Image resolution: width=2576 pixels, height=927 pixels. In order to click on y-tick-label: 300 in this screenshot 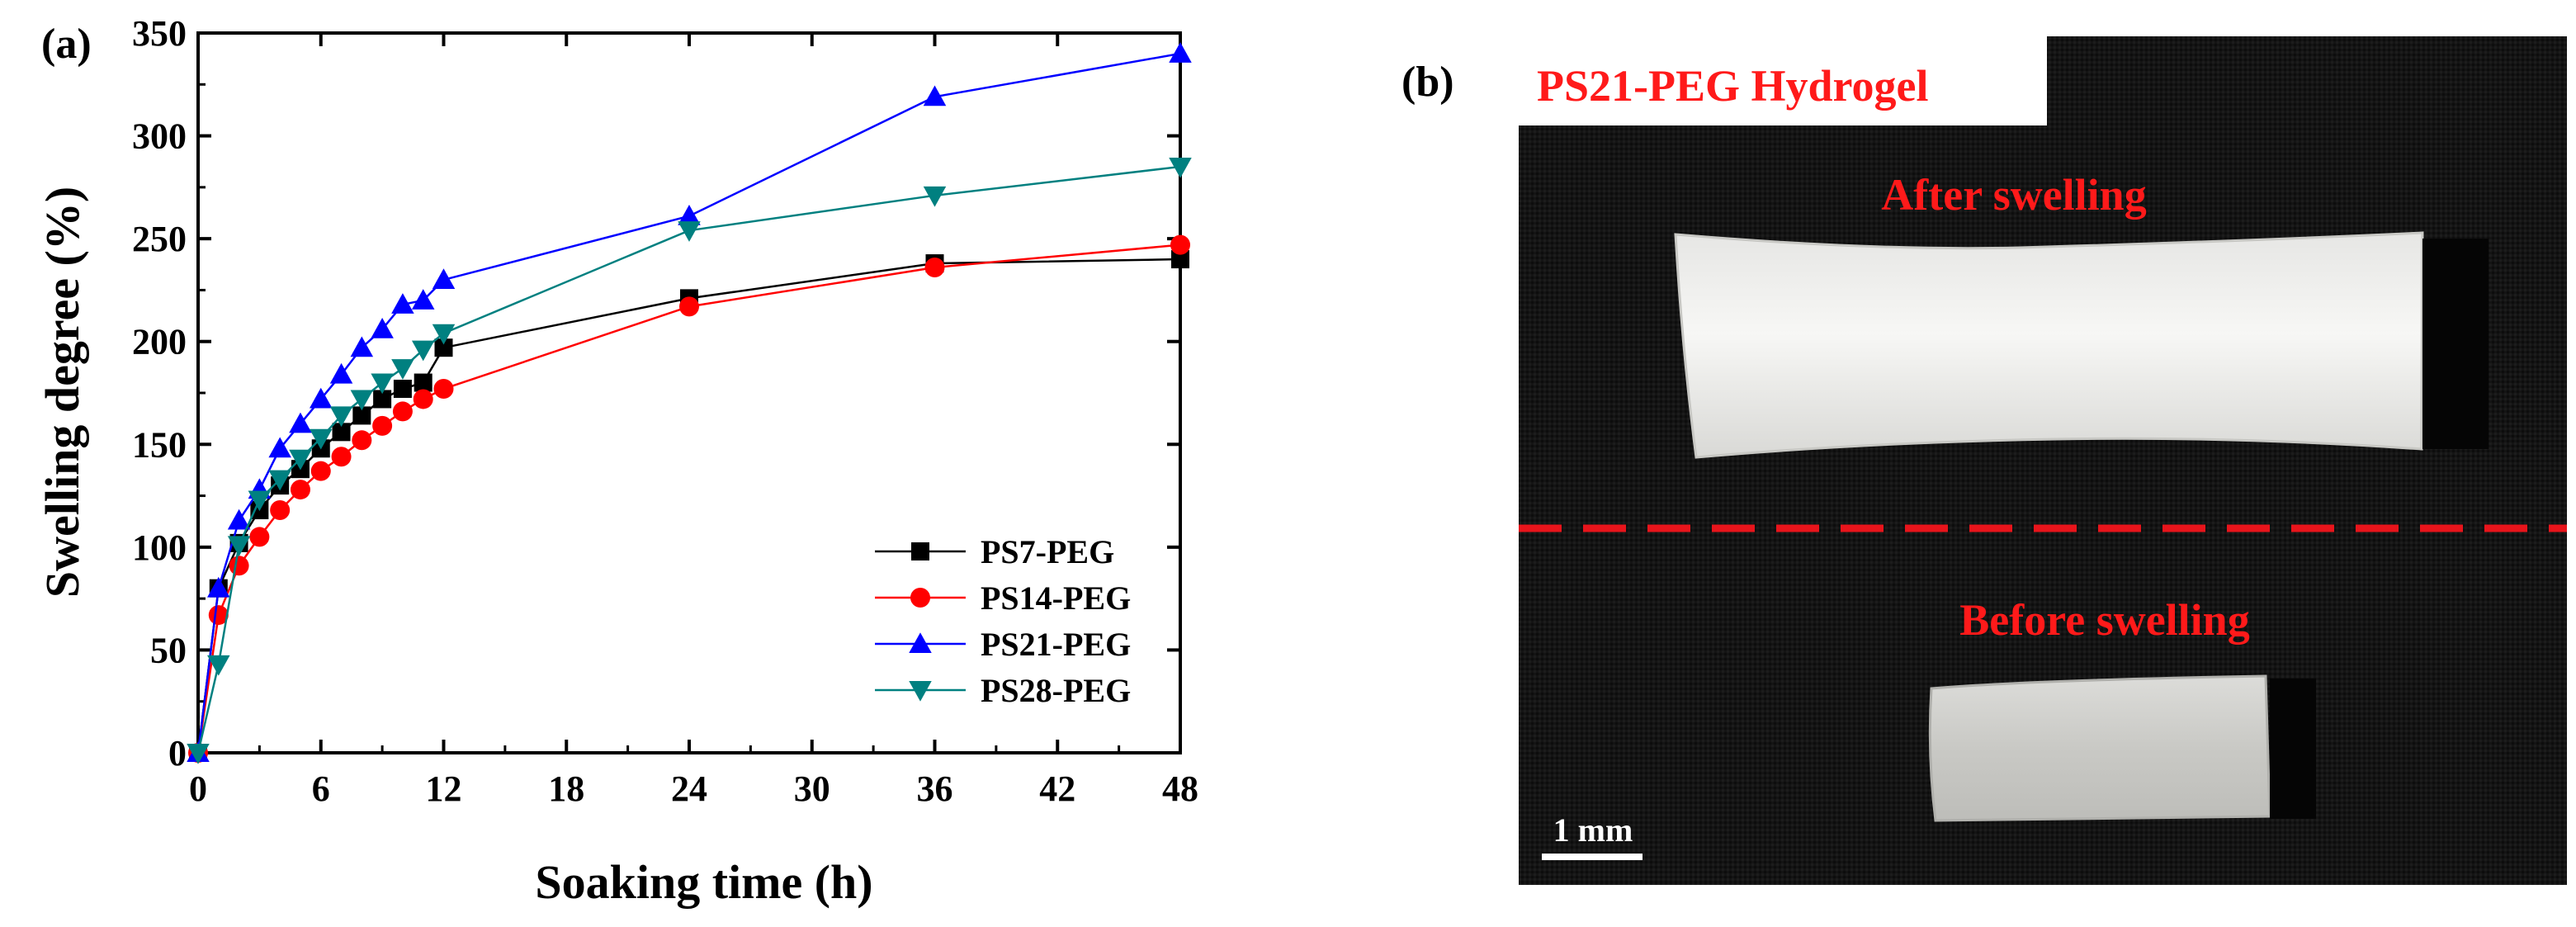, I will do `click(159, 137)`.